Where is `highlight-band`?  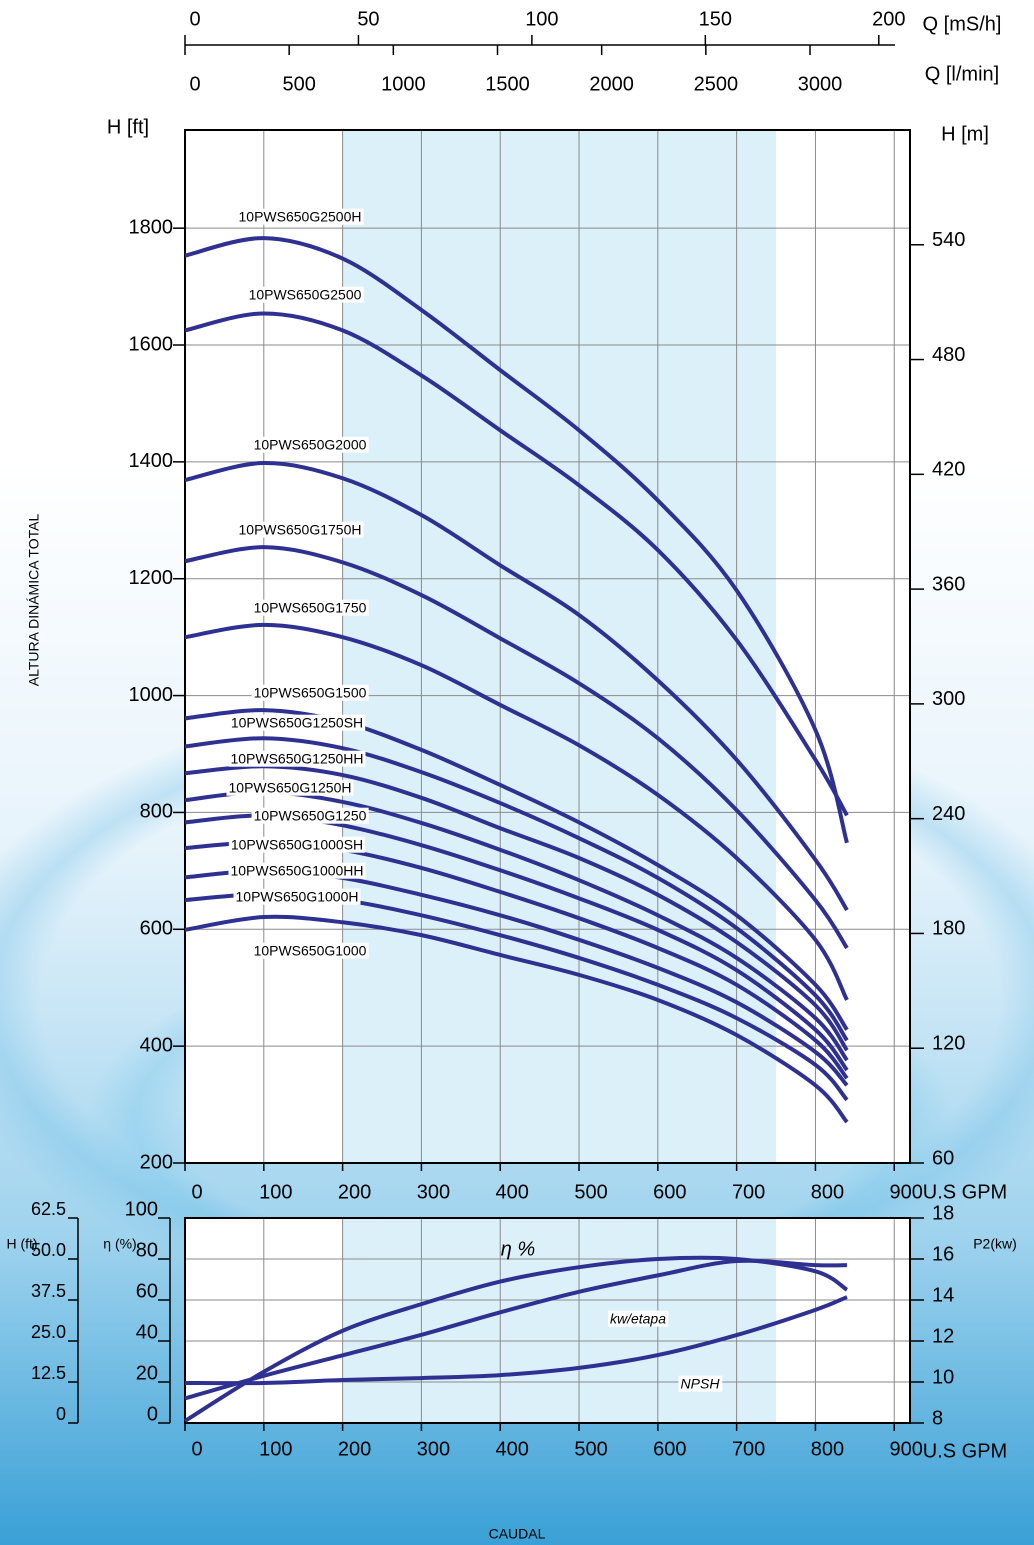
highlight-band is located at coordinates (559, 1320).